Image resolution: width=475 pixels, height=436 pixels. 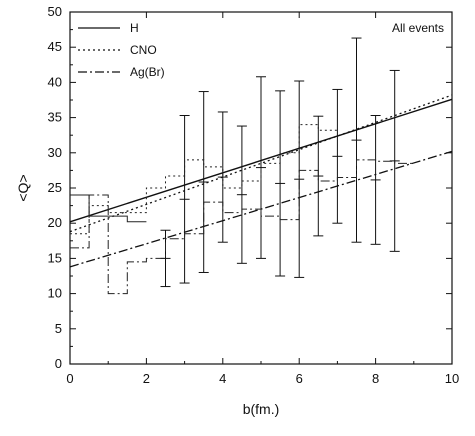 What do you see at coordinates (55, 81) in the screenshot?
I see `y-tick-label: 40` at bounding box center [55, 81].